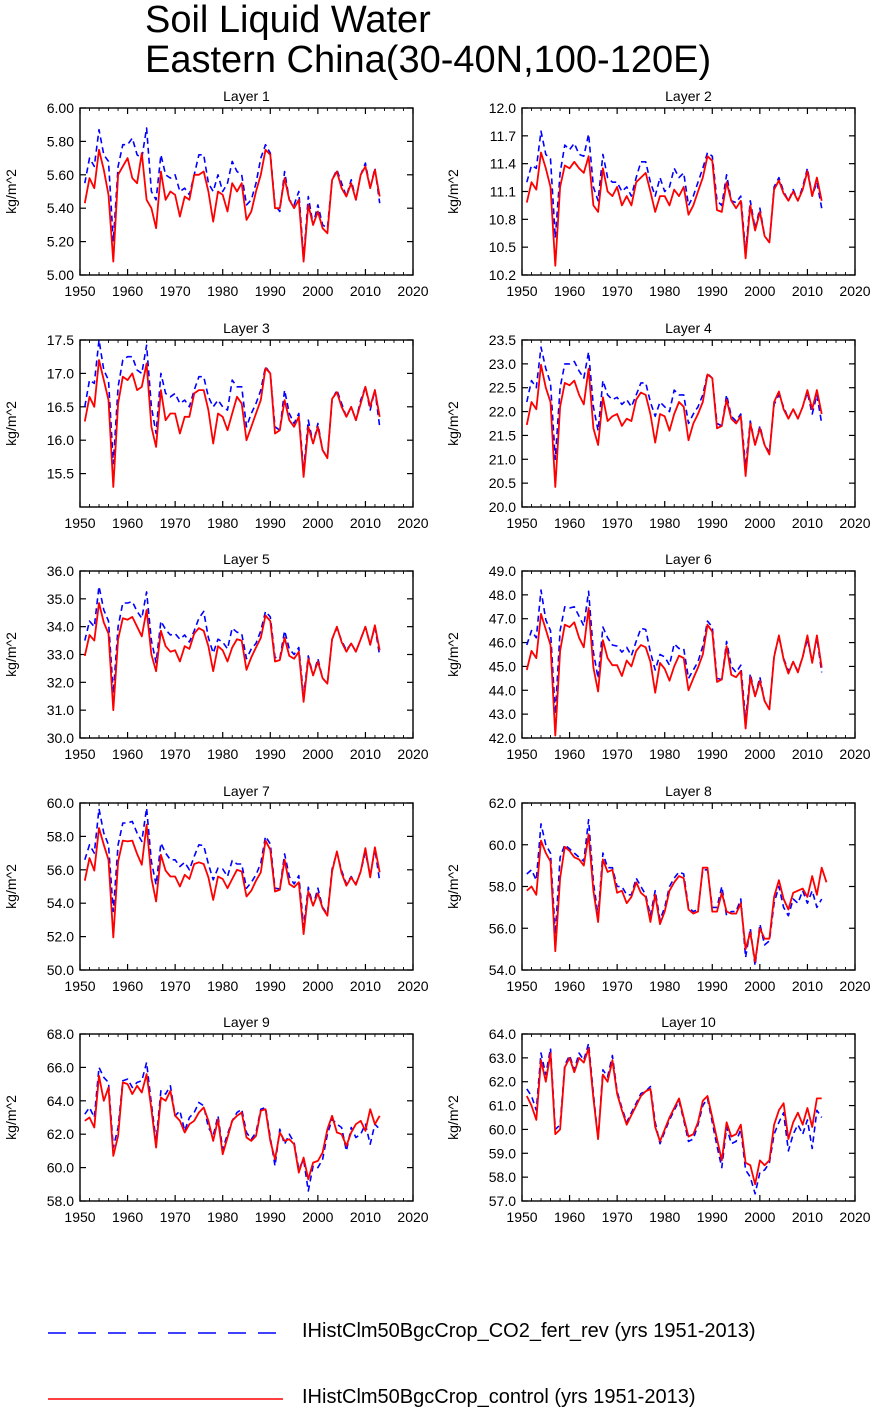 This screenshot has width=876, height=1412. Describe the element at coordinates (412, 1217) in the screenshot. I see `panel-9-xtick-label: 2020` at that location.